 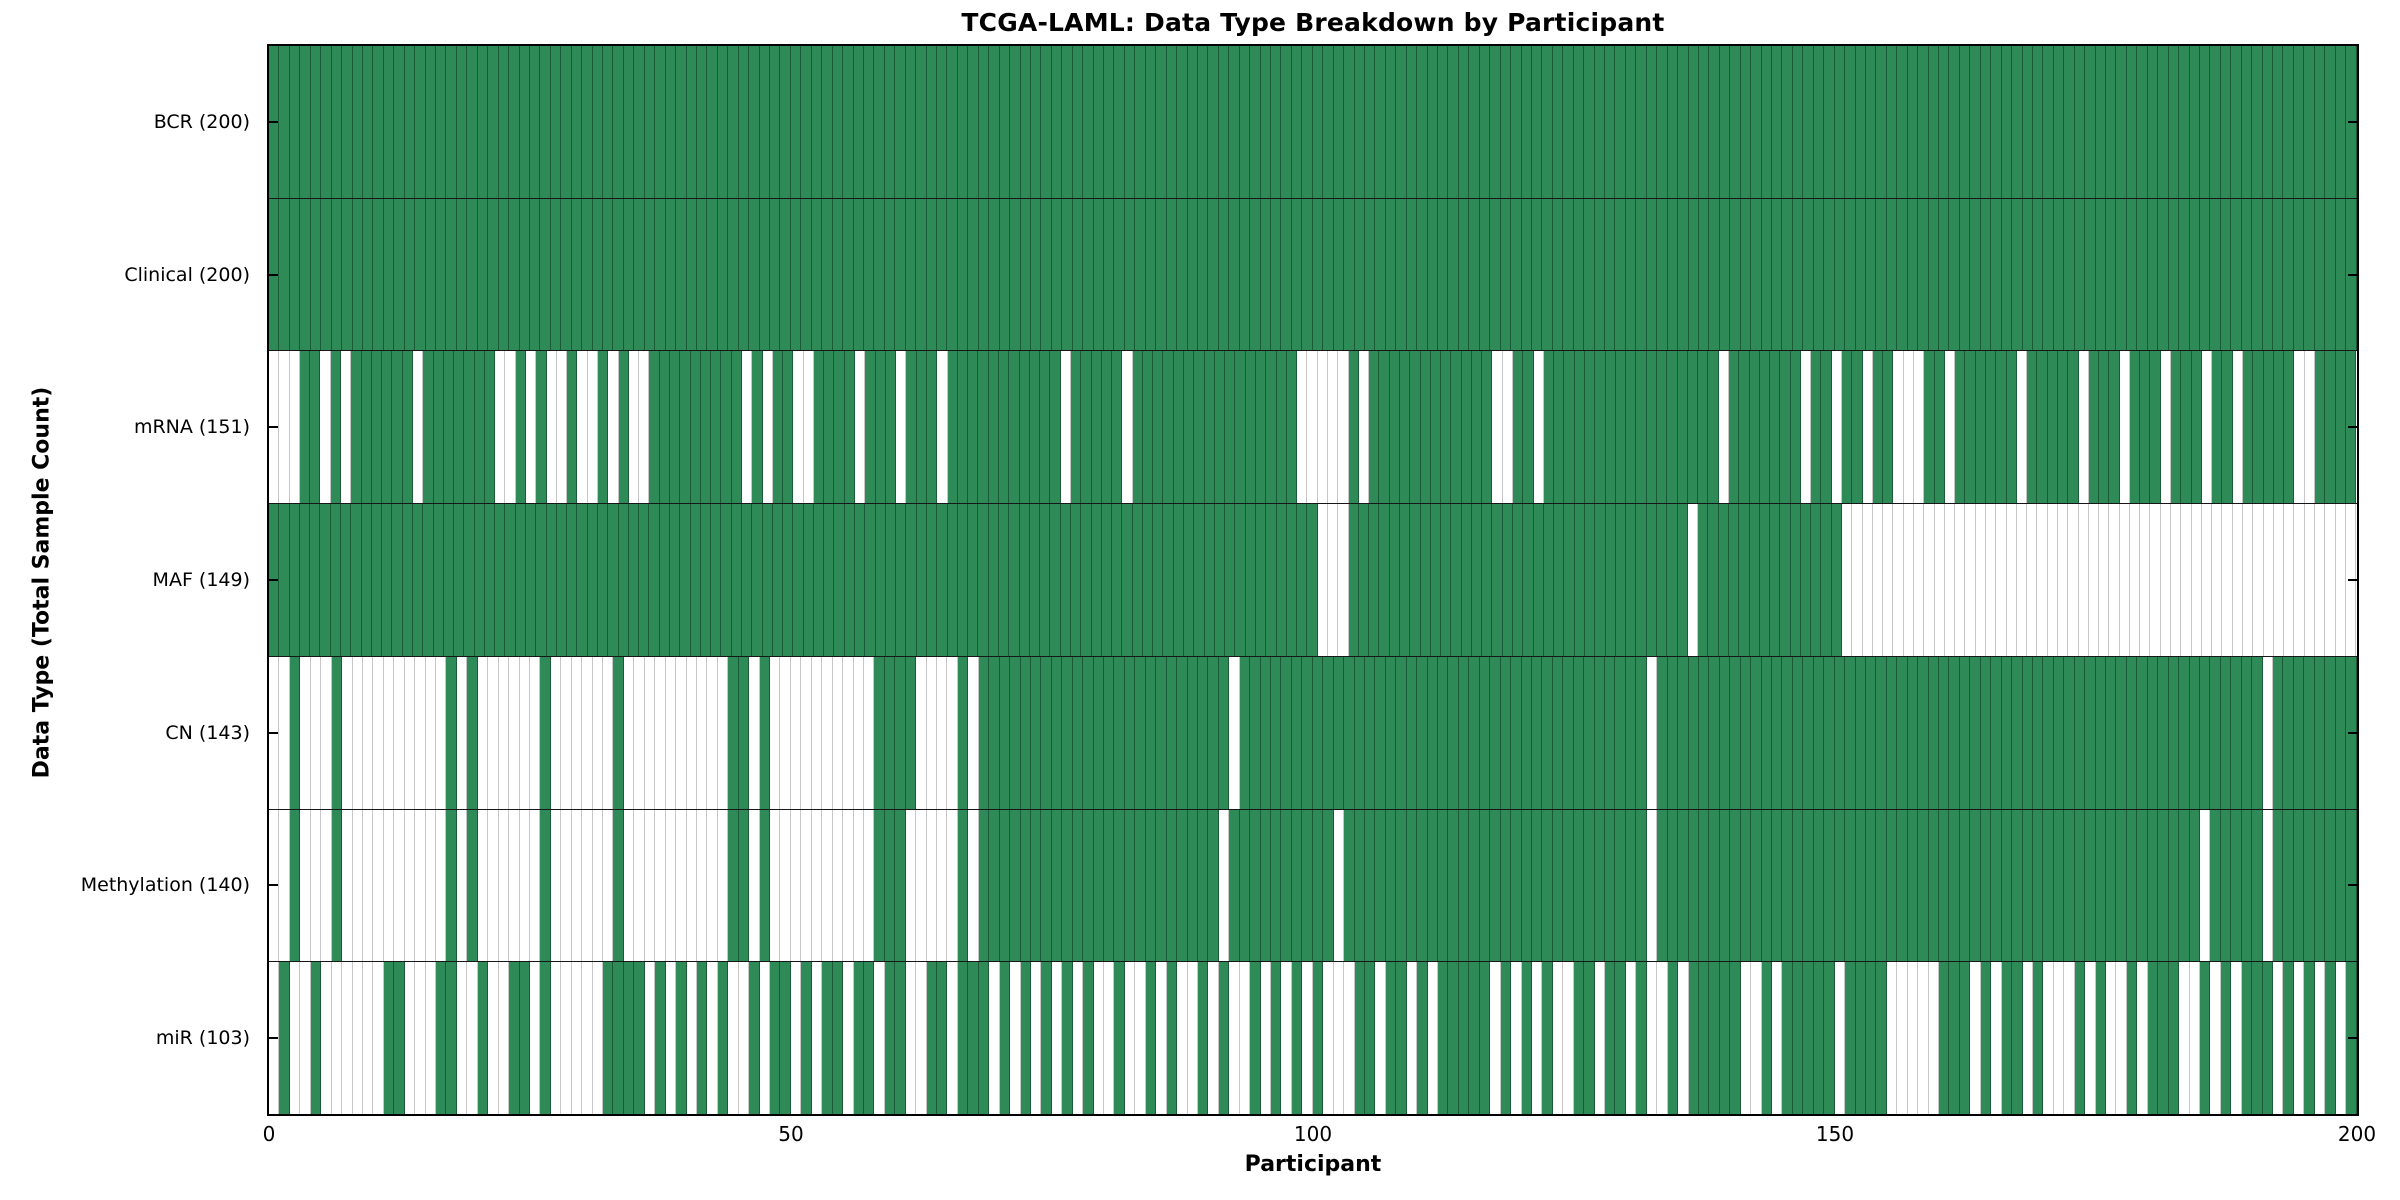 I want to click on x-tick-label: 50, so click(x=791, y=1134).